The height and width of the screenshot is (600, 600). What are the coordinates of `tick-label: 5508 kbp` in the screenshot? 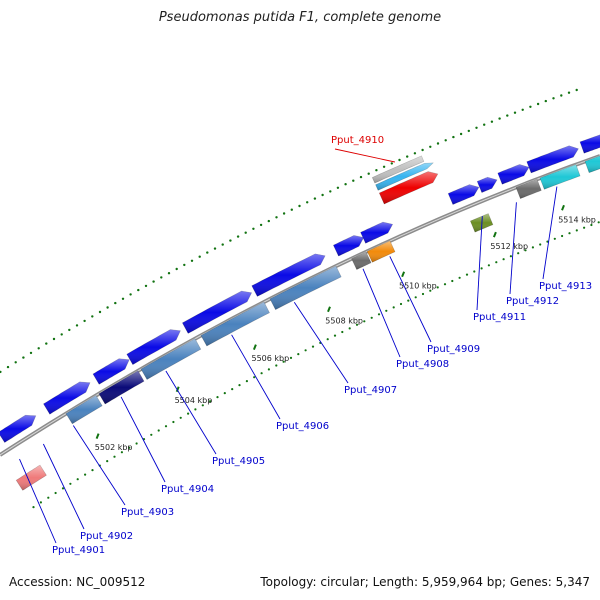 It's located at (344, 321).